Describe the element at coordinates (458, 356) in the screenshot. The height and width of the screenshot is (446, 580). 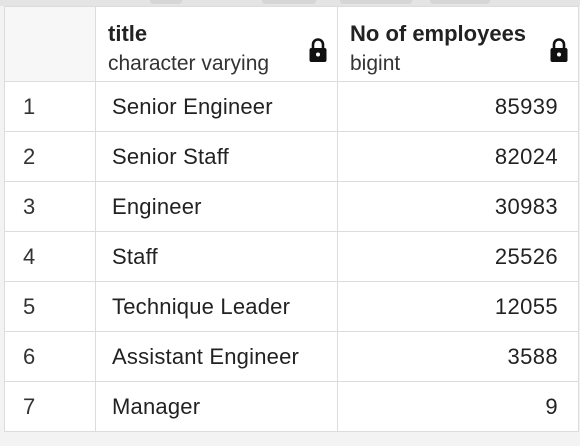
I see `cell-no-of-employees: 3588` at that location.